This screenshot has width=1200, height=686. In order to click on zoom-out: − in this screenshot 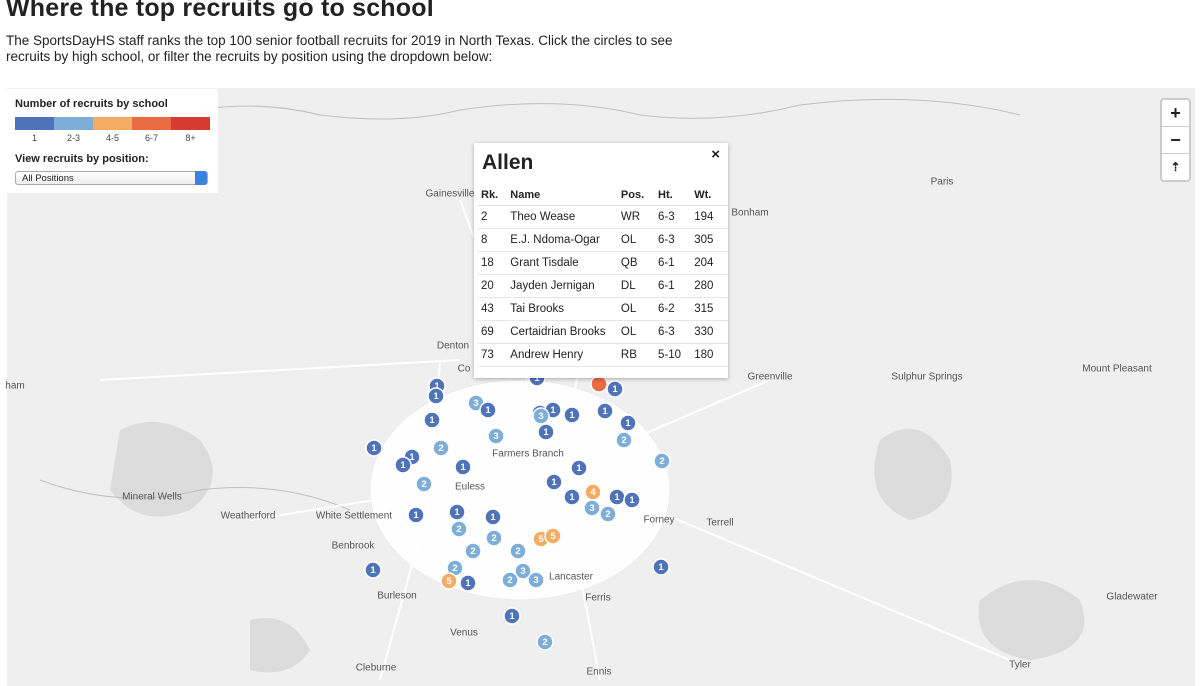, I will do `click(1175, 140)`.